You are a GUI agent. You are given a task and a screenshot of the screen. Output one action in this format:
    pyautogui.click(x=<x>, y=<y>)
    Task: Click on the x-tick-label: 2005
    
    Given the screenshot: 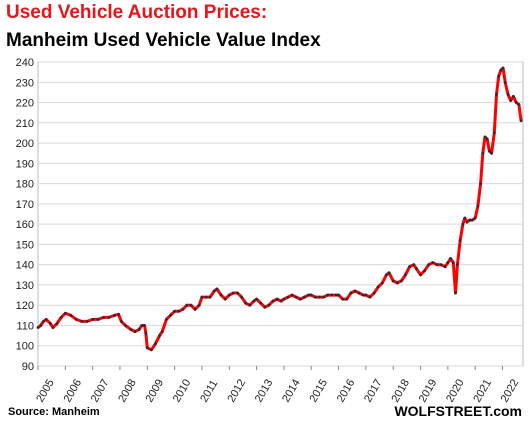 What is the action you would take?
    pyautogui.click(x=45, y=390)
    